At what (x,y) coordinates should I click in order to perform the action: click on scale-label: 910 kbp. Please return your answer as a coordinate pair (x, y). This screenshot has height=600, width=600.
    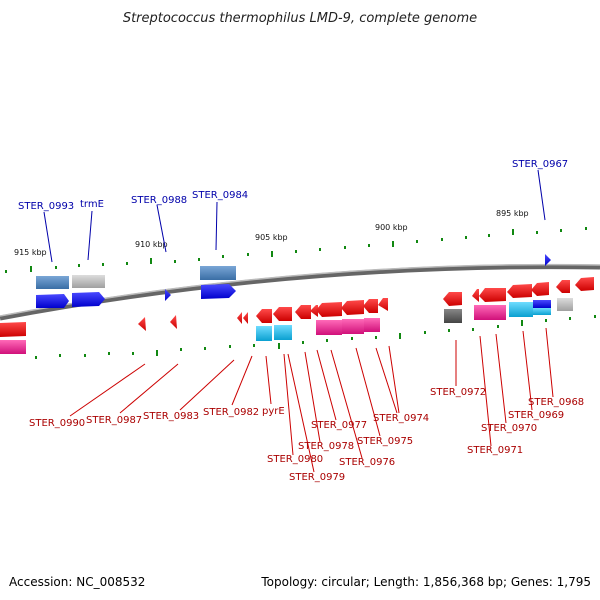
    Looking at the image, I should click on (151, 244).